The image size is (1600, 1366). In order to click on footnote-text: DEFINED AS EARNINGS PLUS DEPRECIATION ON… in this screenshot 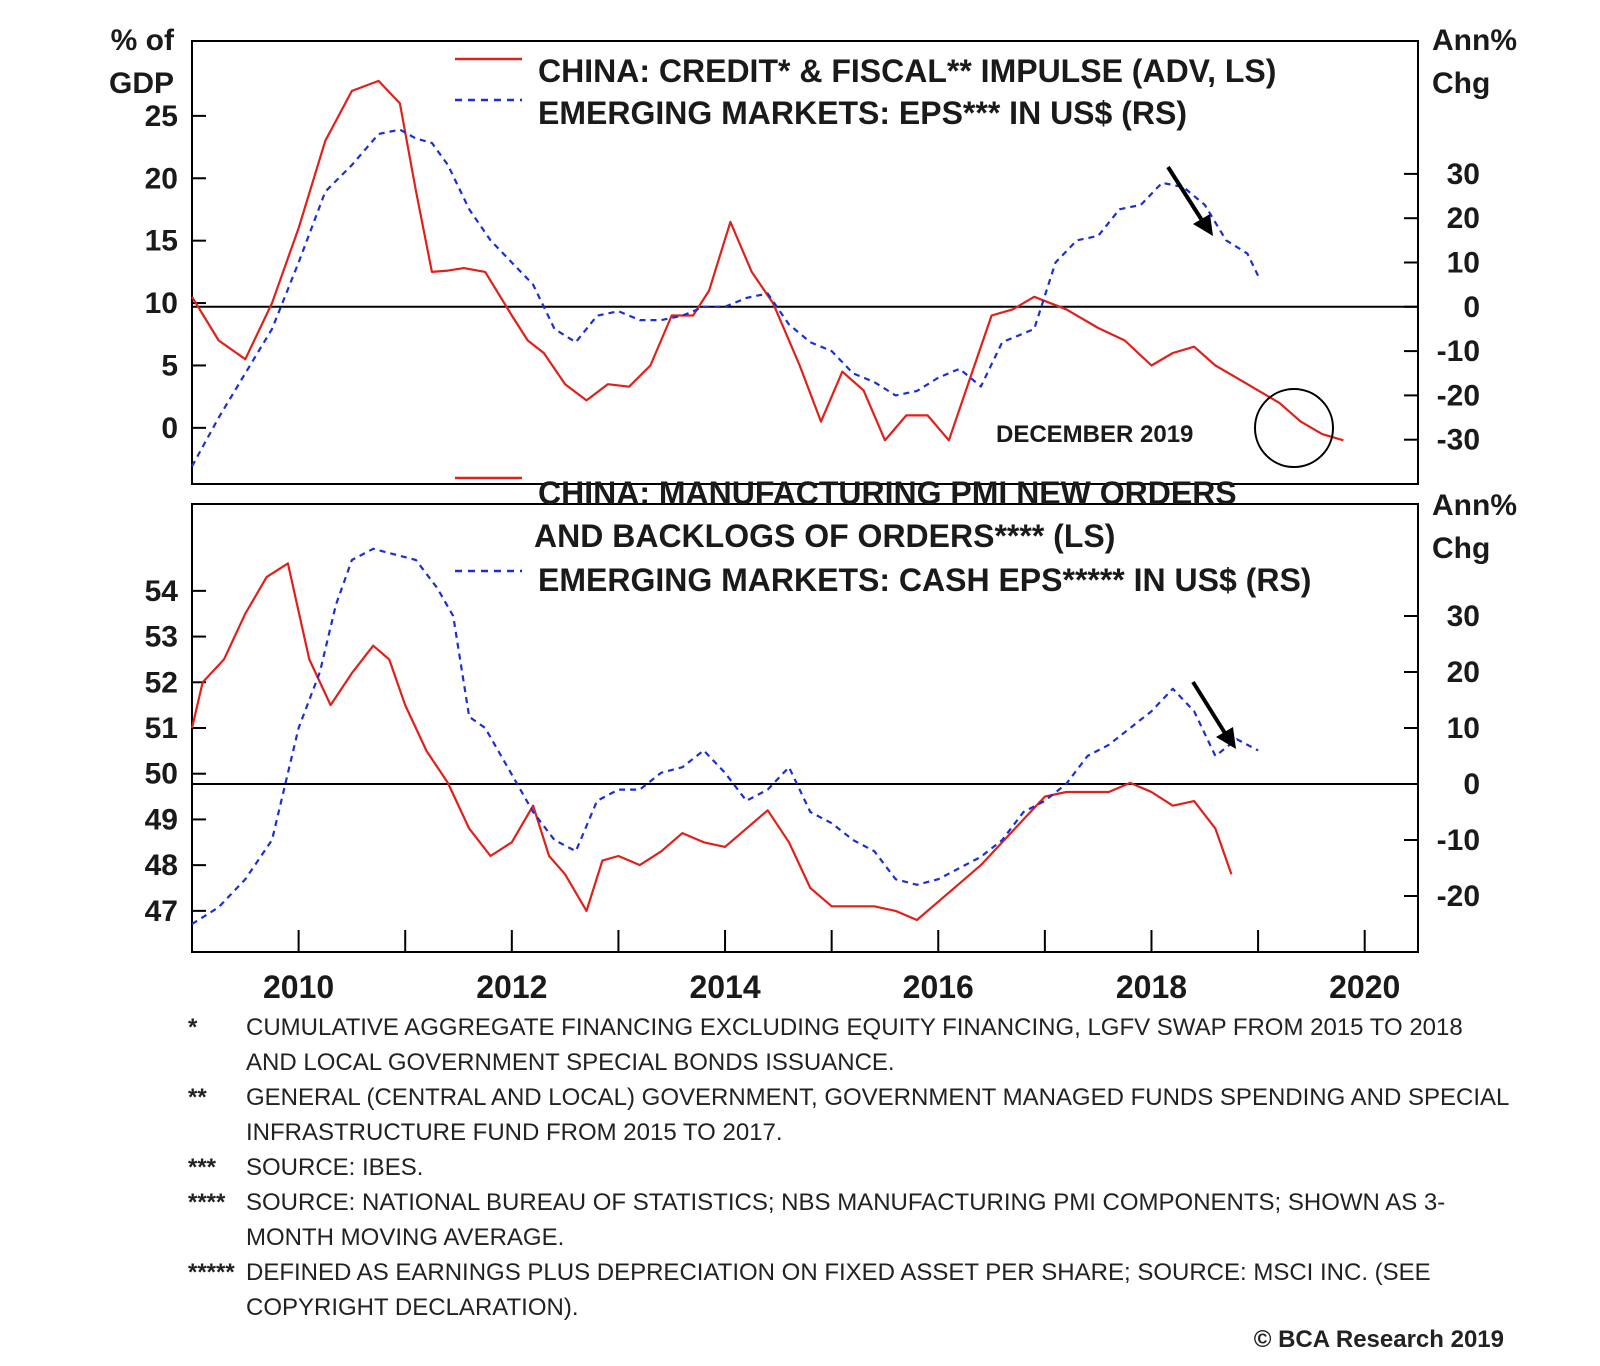, I will do `click(838, 1290)`.